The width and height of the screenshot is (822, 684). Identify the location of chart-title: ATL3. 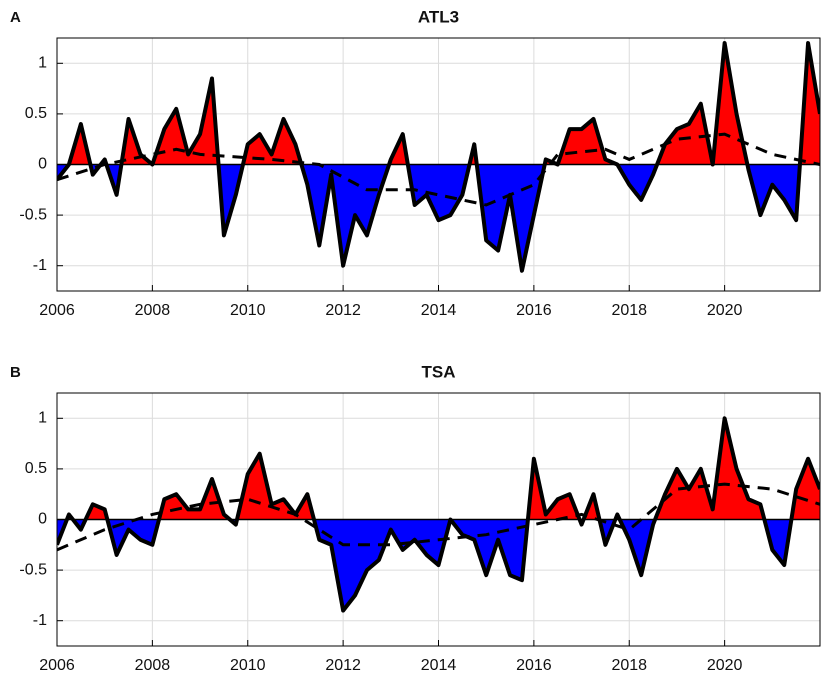
(438, 16).